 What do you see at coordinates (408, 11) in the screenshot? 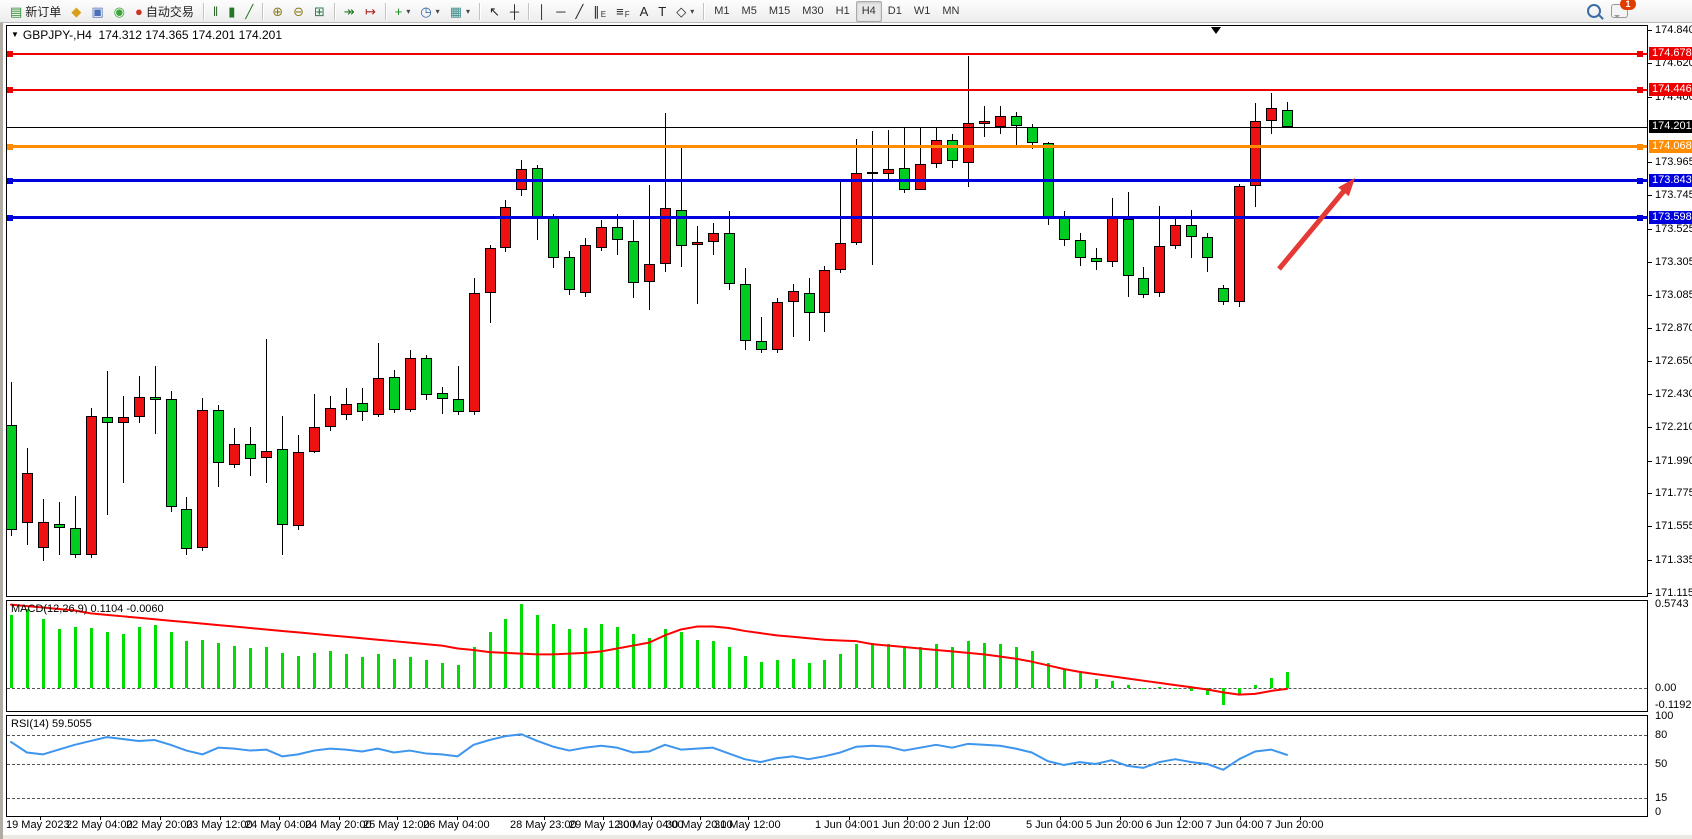
I see `indicators-button-dropdown-icon: ▾` at bounding box center [408, 11].